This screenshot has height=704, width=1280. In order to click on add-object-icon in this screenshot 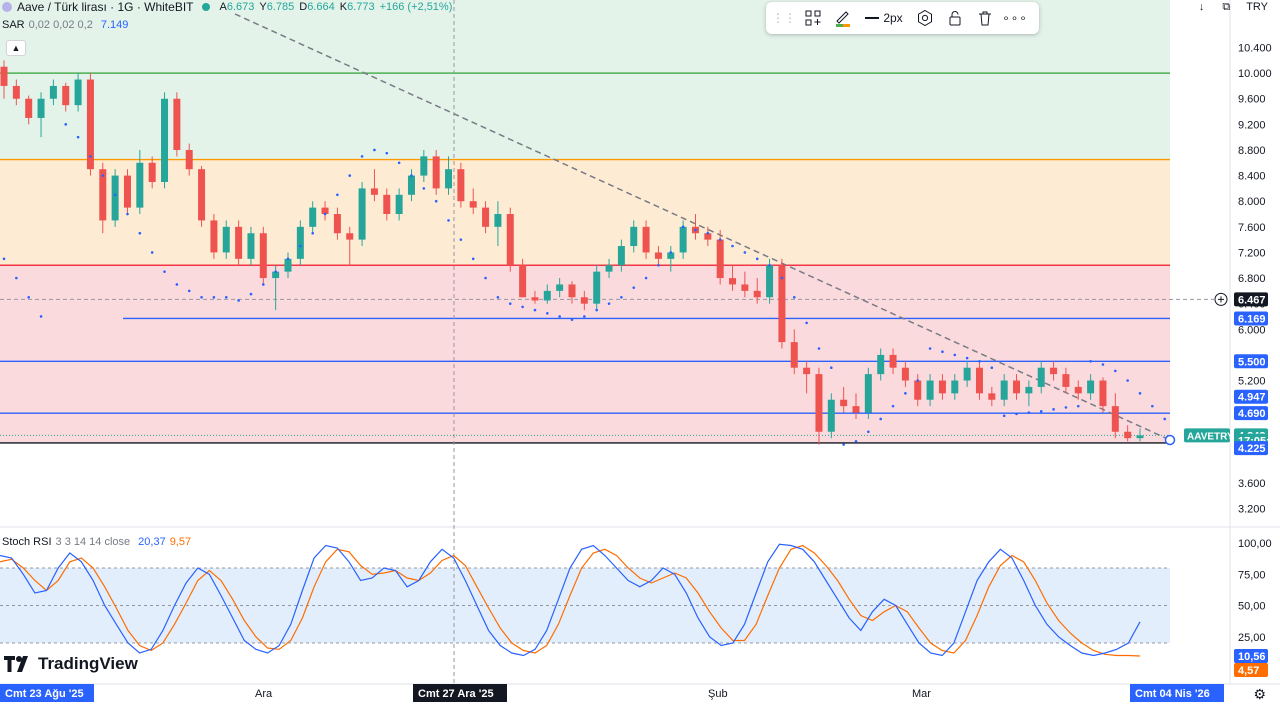, I will do `click(813, 18)`.